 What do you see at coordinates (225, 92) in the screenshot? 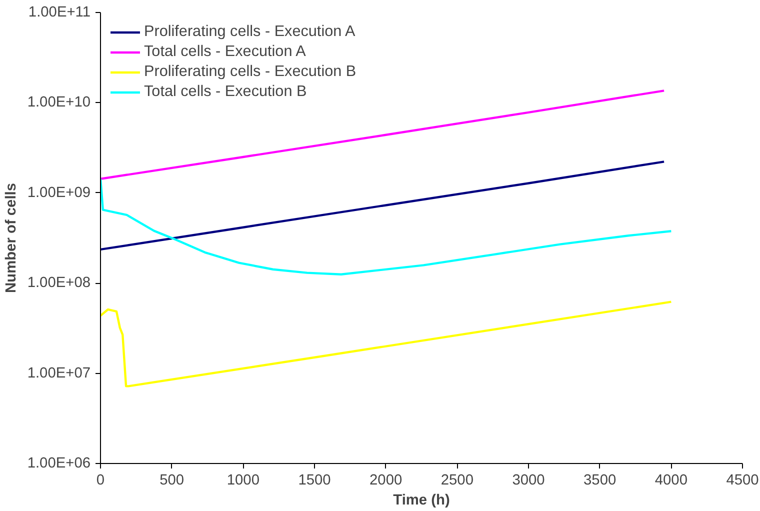
I see `legend-label: Total cells - Execution B` at bounding box center [225, 92].